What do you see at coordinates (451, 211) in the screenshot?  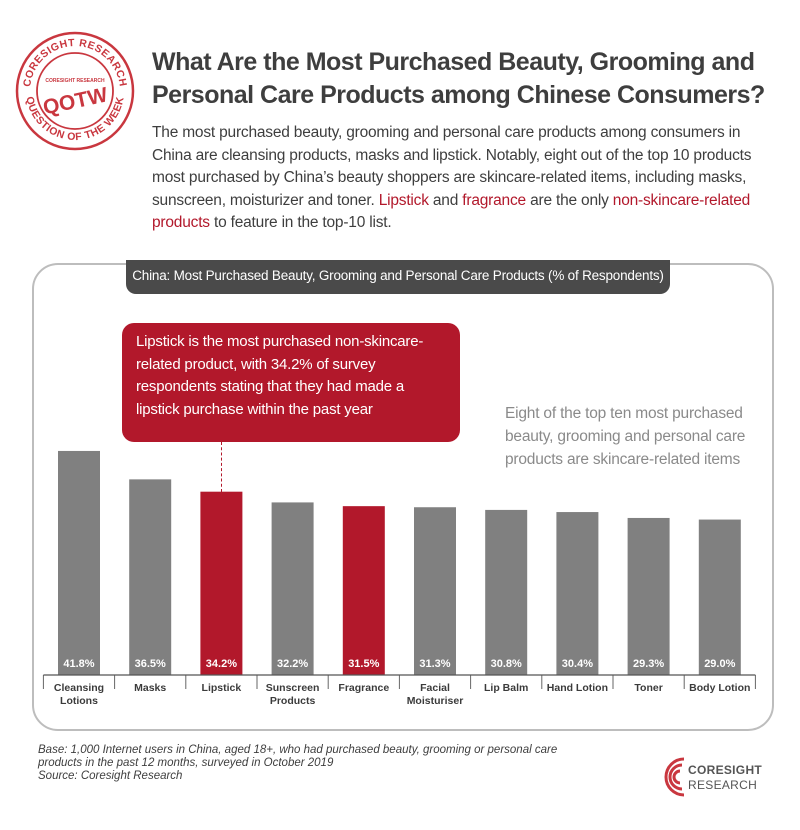 I see `highlight-non-skincare: non-skincare-related products` at bounding box center [451, 211].